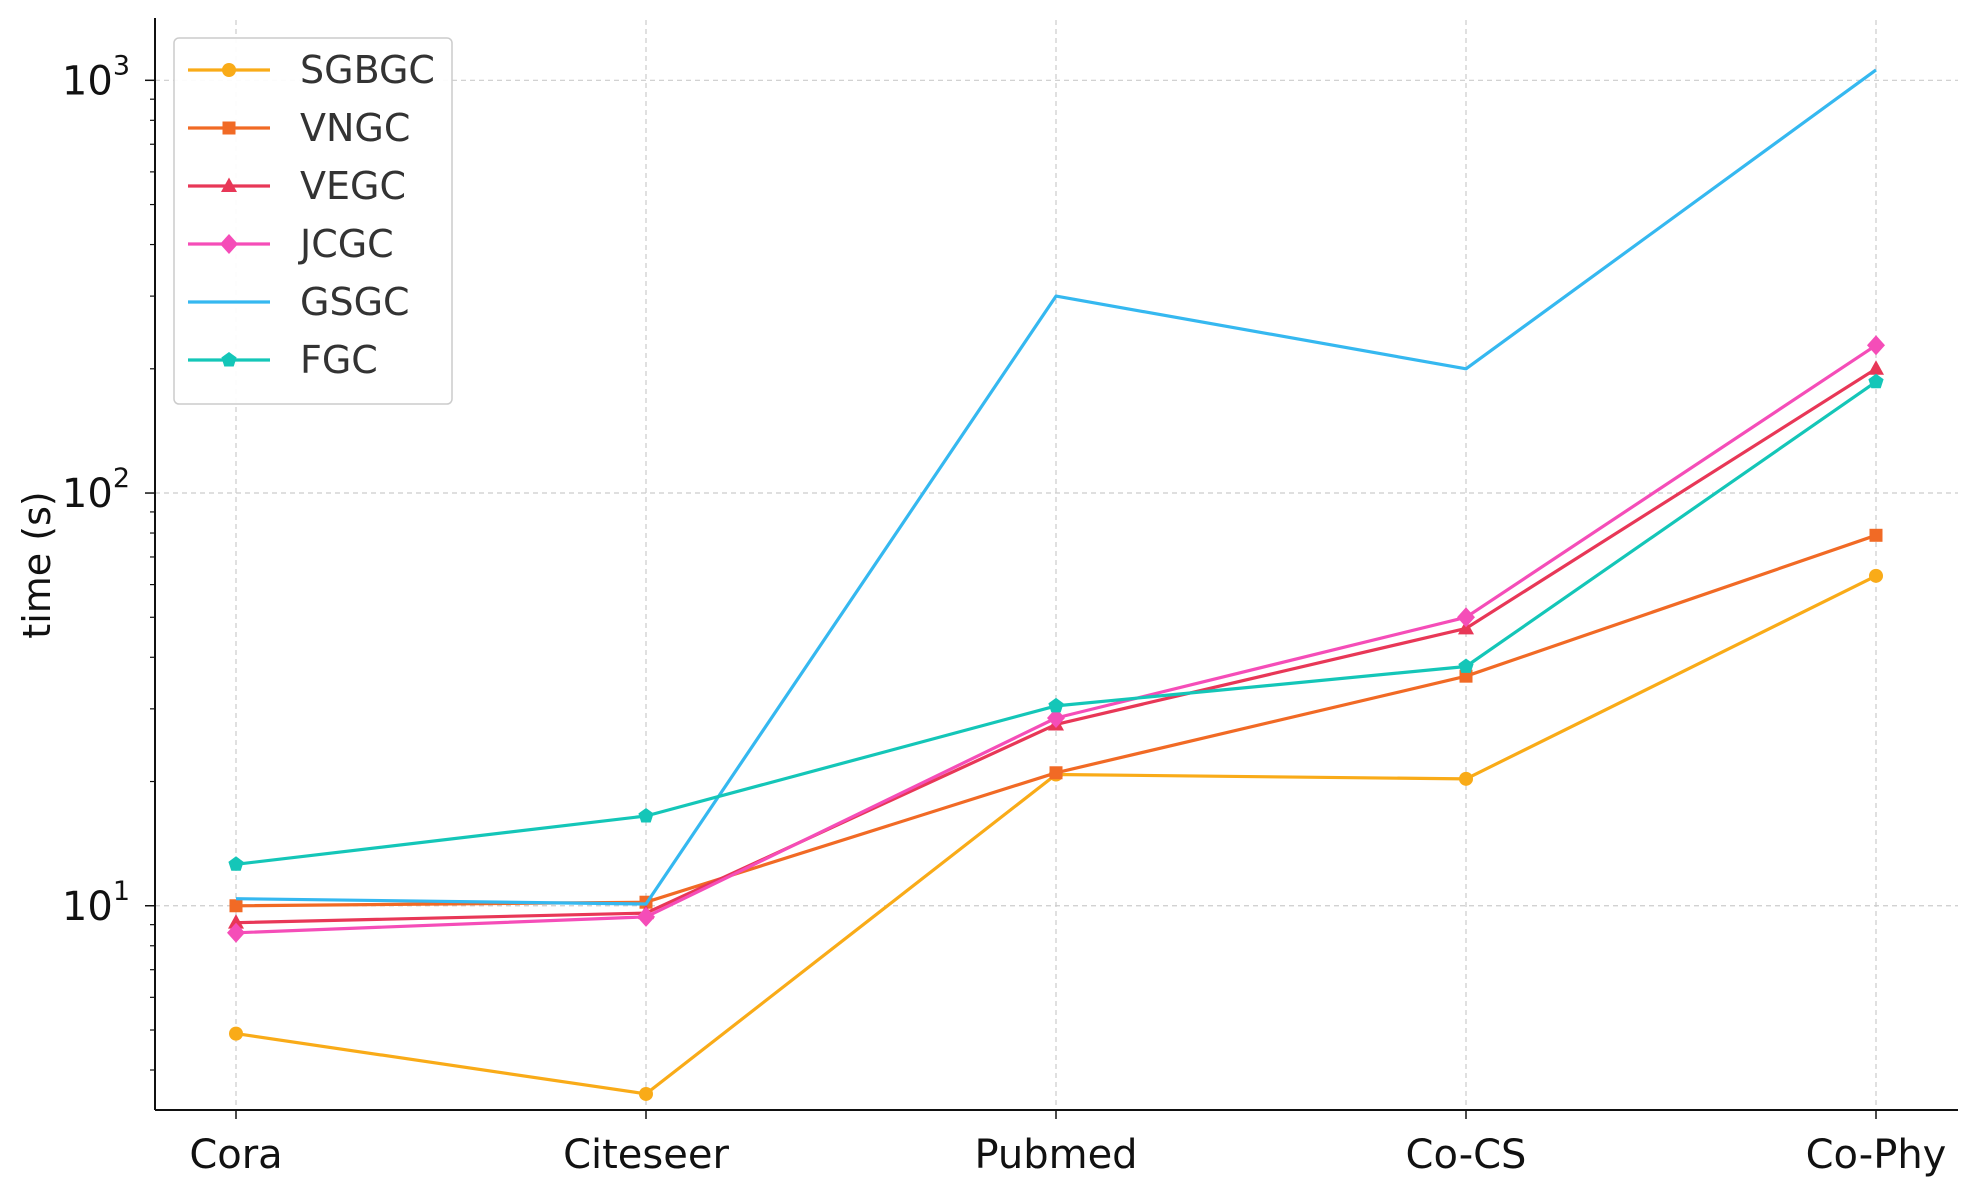  I want to click on y-tick-label: 10², so click(96, 490).